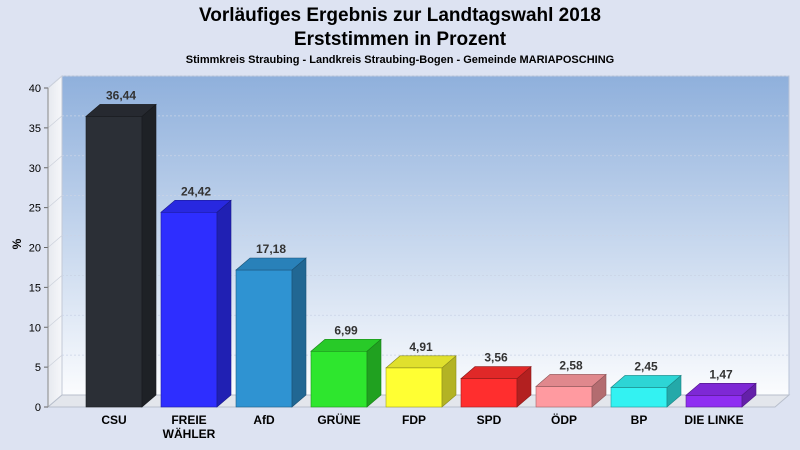  I want to click on x-tick-label: AfD, so click(264, 420).